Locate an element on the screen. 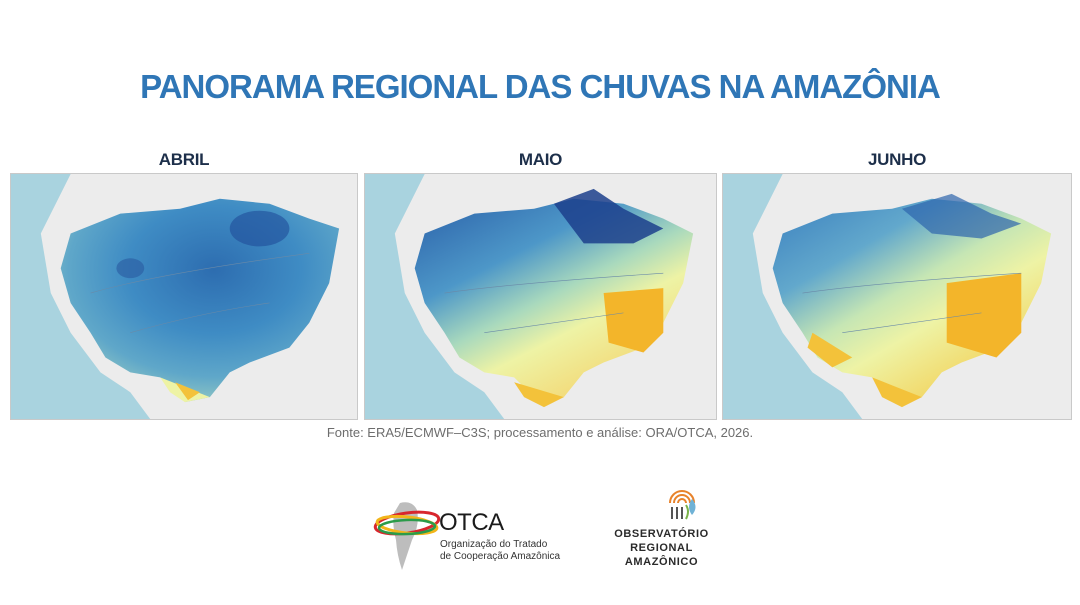 The width and height of the screenshot is (1080, 605). otca-emblem-icon is located at coordinates (407, 536).